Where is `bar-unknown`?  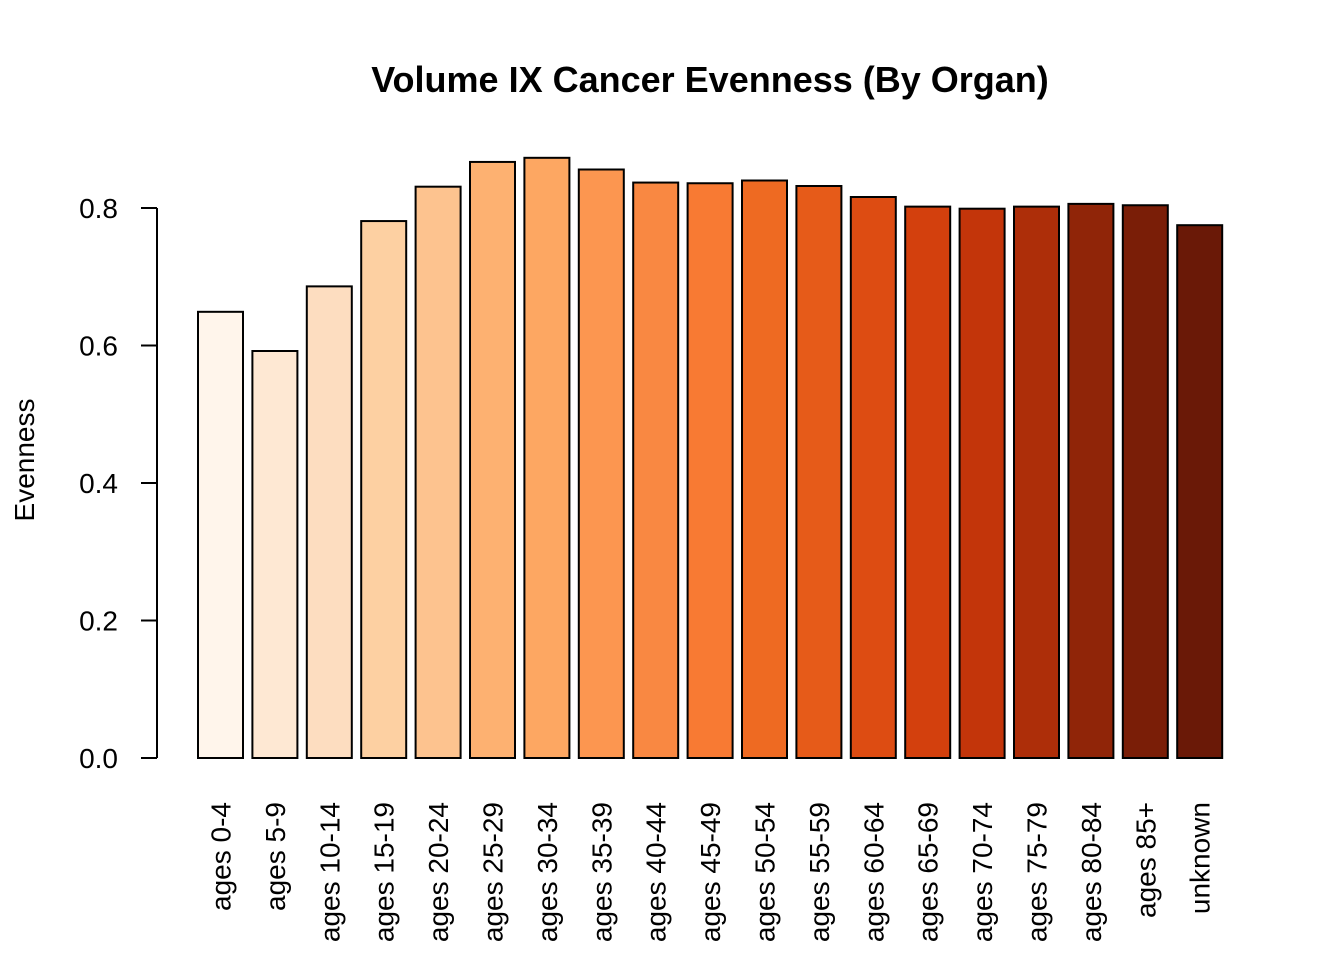 bar-unknown is located at coordinates (1200, 491).